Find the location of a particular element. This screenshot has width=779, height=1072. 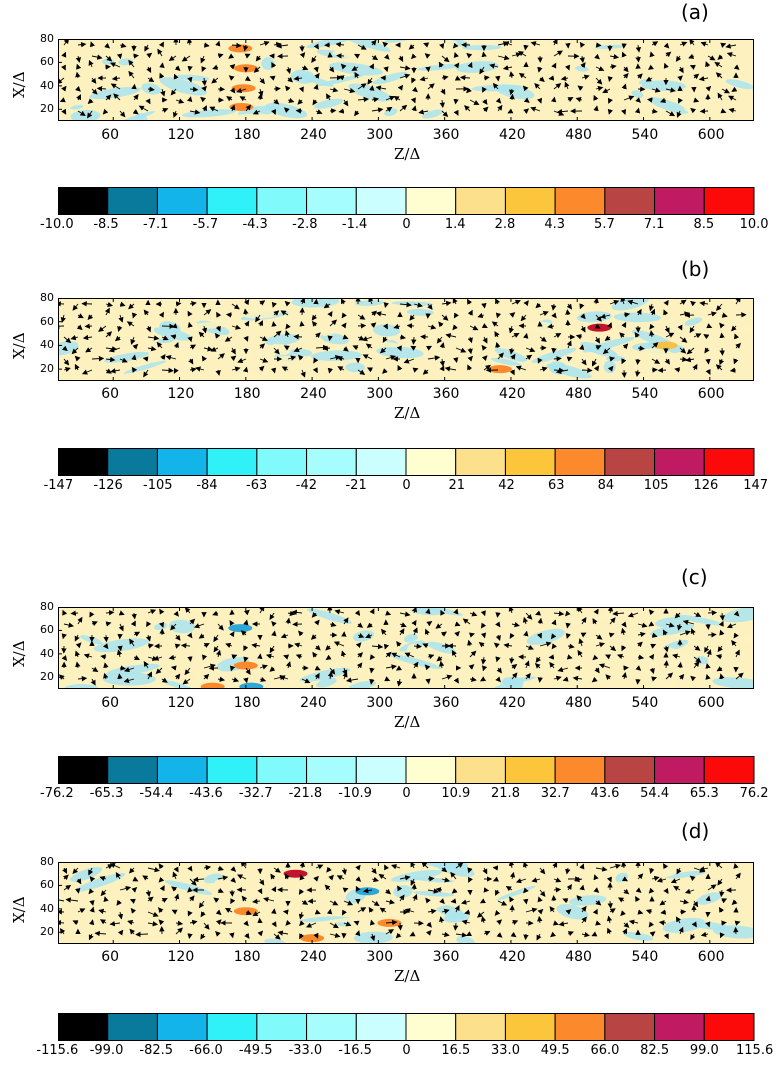

x-tick-label: 480 is located at coordinates (578, 135).